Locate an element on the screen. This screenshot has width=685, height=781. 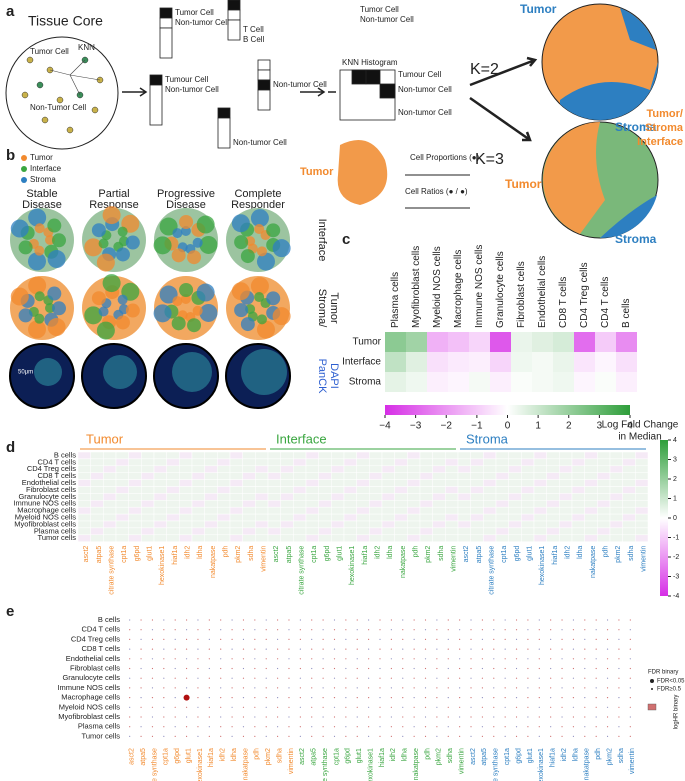
marker-label: pkm2 is located at coordinates (268, 756).